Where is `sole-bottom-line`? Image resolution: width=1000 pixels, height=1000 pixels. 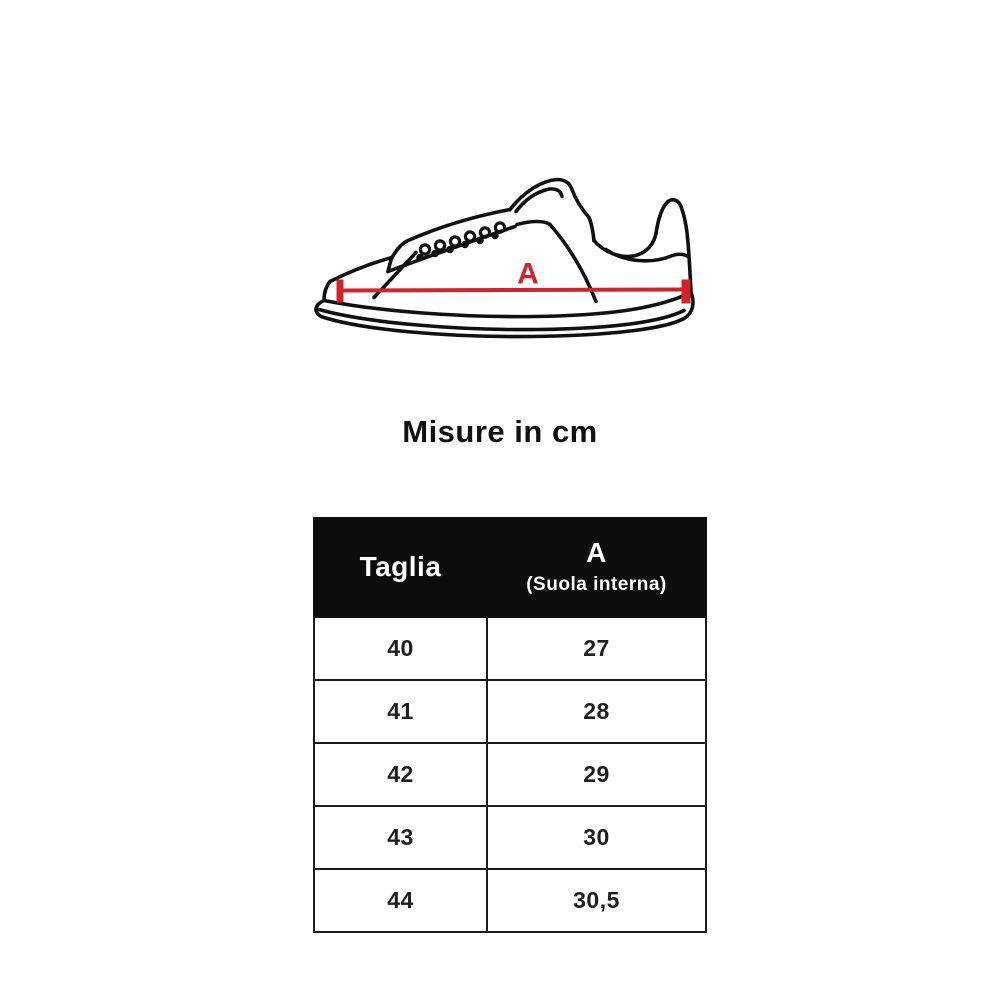 sole-bottom-line is located at coordinates (504, 314).